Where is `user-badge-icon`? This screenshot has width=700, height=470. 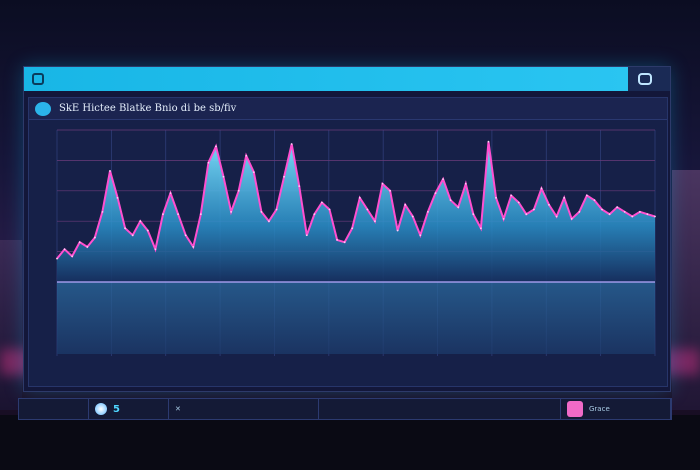
user-badge-icon is located at coordinates (575, 409).